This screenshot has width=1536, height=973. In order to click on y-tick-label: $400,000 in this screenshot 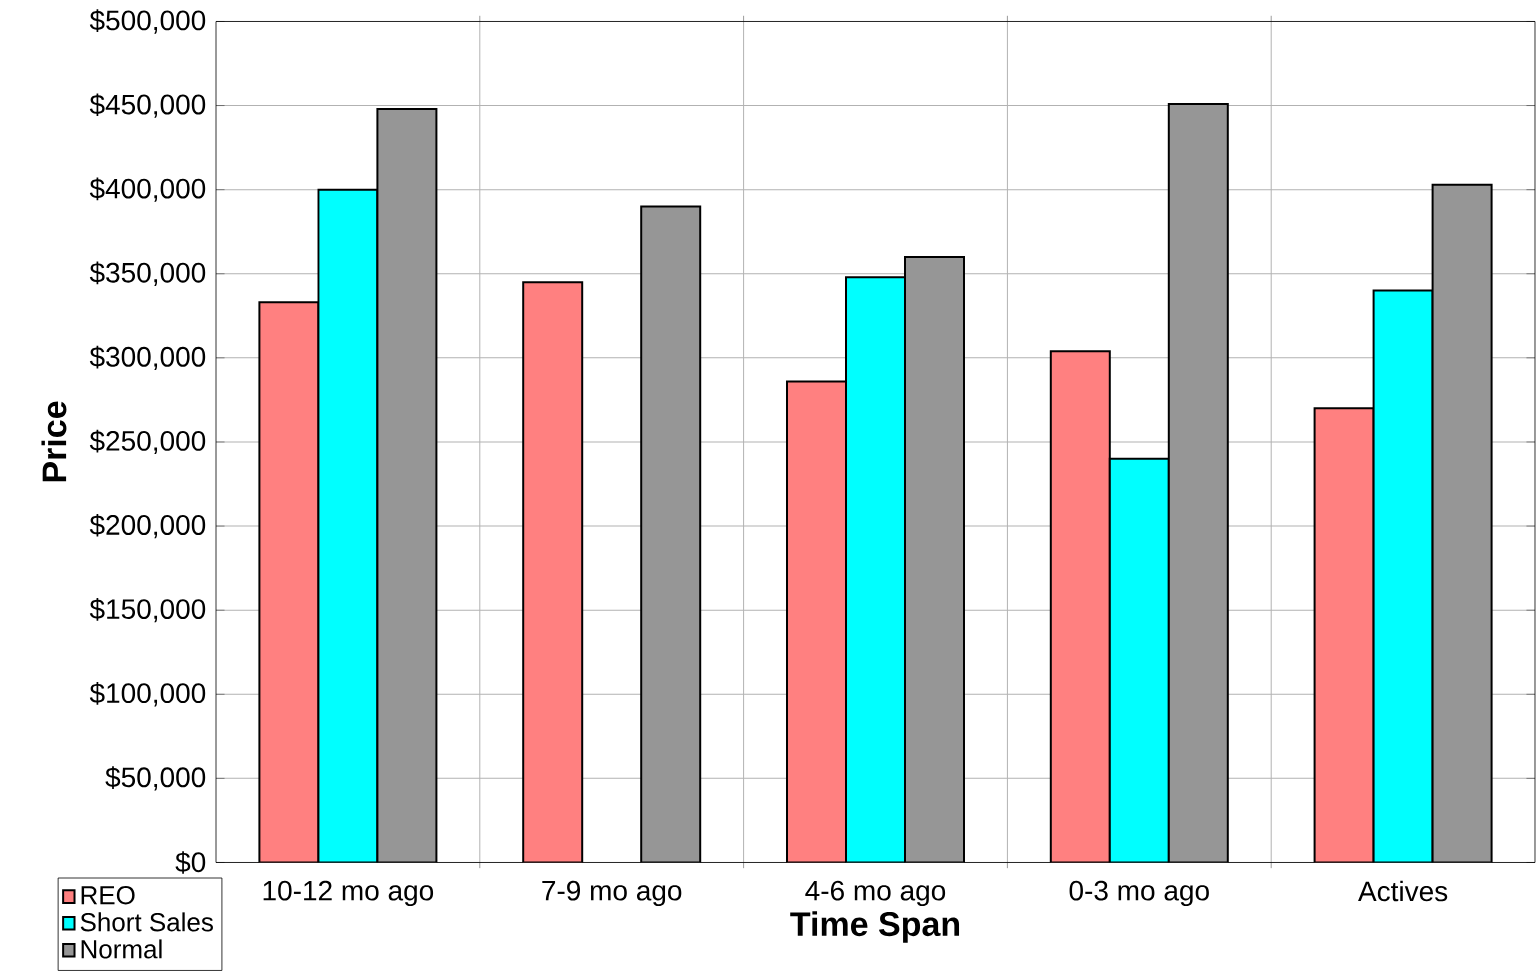, I will do `click(147, 189)`.